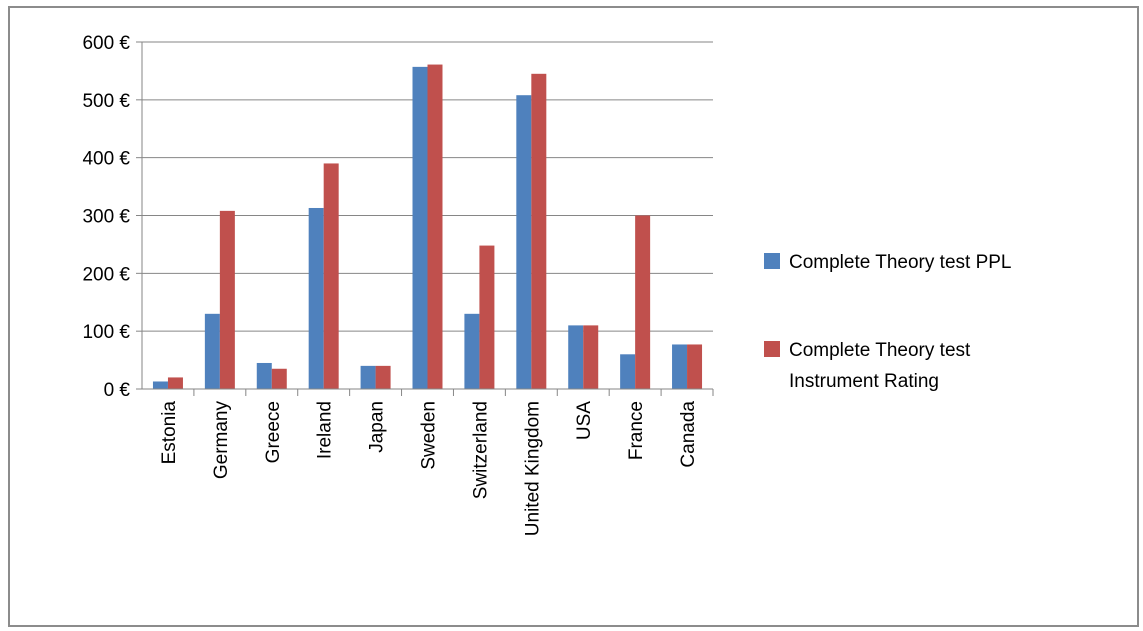 The width and height of the screenshot is (1143, 631). What do you see at coordinates (106, 332) in the screenshot?
I see `y-tick-label: 100 €` at bounding box center [106, 332].